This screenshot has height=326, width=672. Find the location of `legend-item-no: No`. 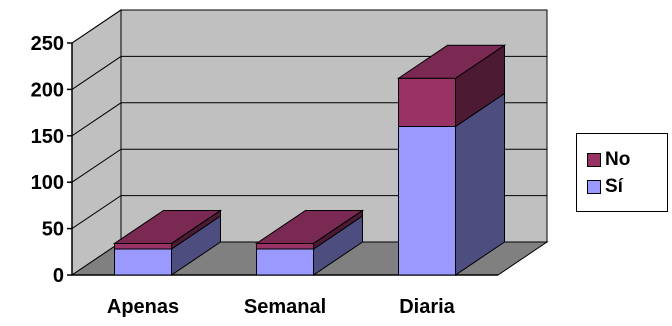

legend-item-no: No is located at coordinates (609, 159).